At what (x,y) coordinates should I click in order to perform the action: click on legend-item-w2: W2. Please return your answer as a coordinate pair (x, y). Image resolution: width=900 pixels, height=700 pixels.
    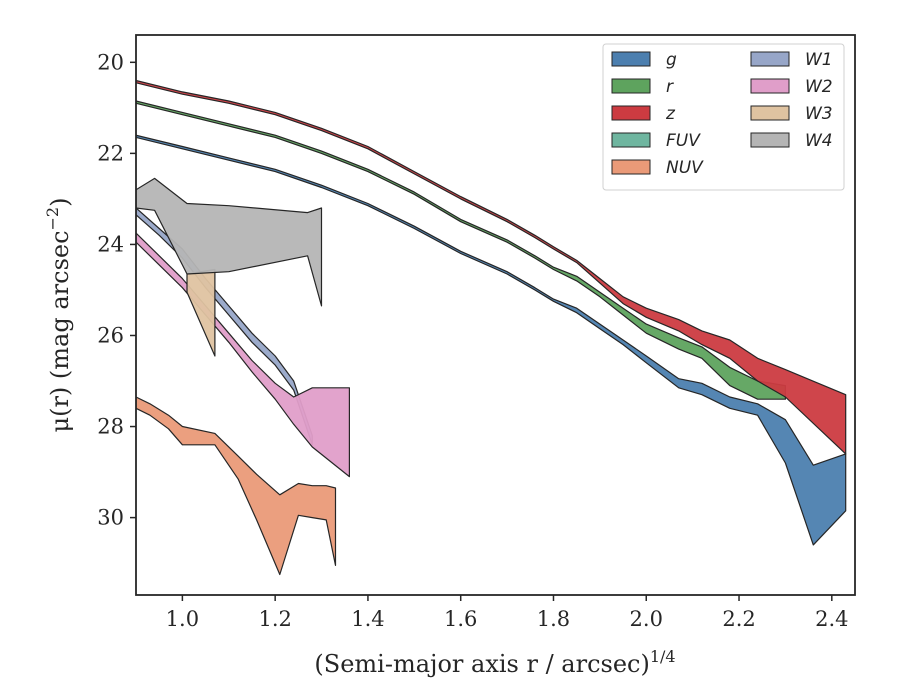
    Looking at the image, I should click on (791, 87).